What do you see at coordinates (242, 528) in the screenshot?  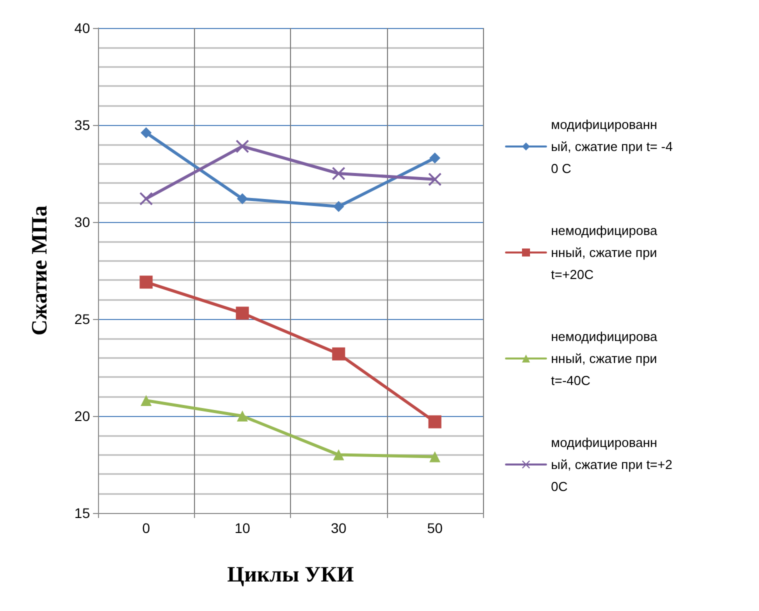 I see `x-tick-label: 10` at bounding box center [242, 528].